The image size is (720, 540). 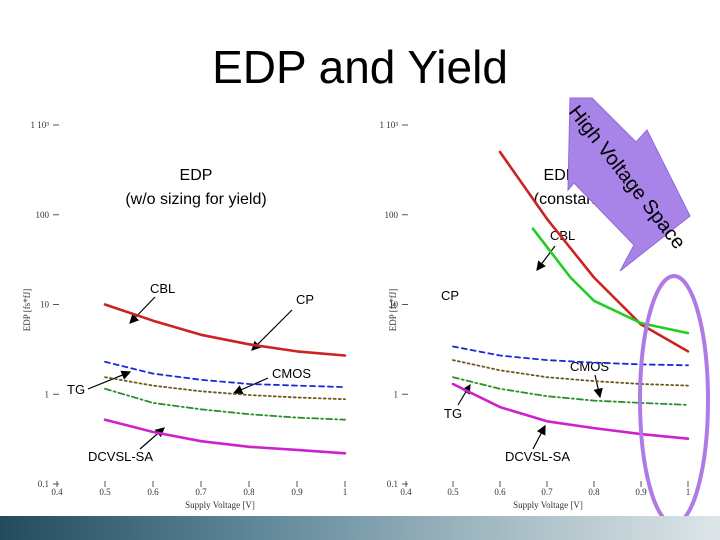 What do you see at coordinates (539, 437) in the screenshot?
I see `right-arrow-dcvsl-sa` at bounding box center [539, 437].